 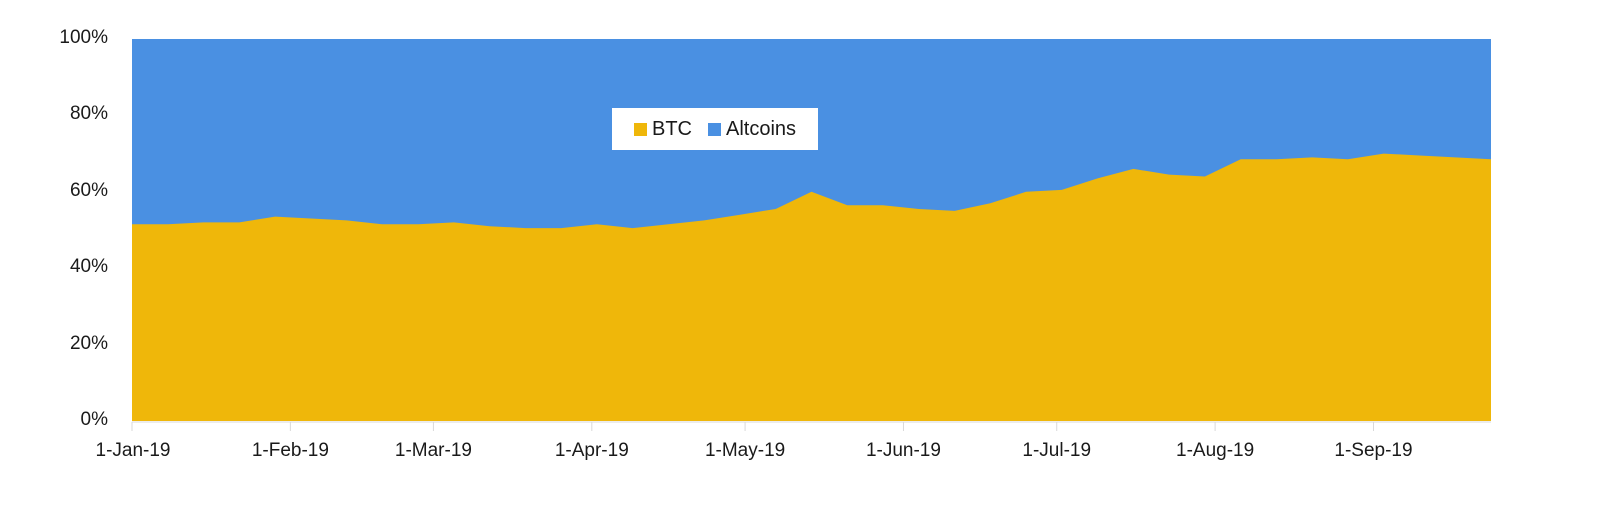 I want to click on legend-item-altcoins: Altcoins, so click(x=752, y=129).